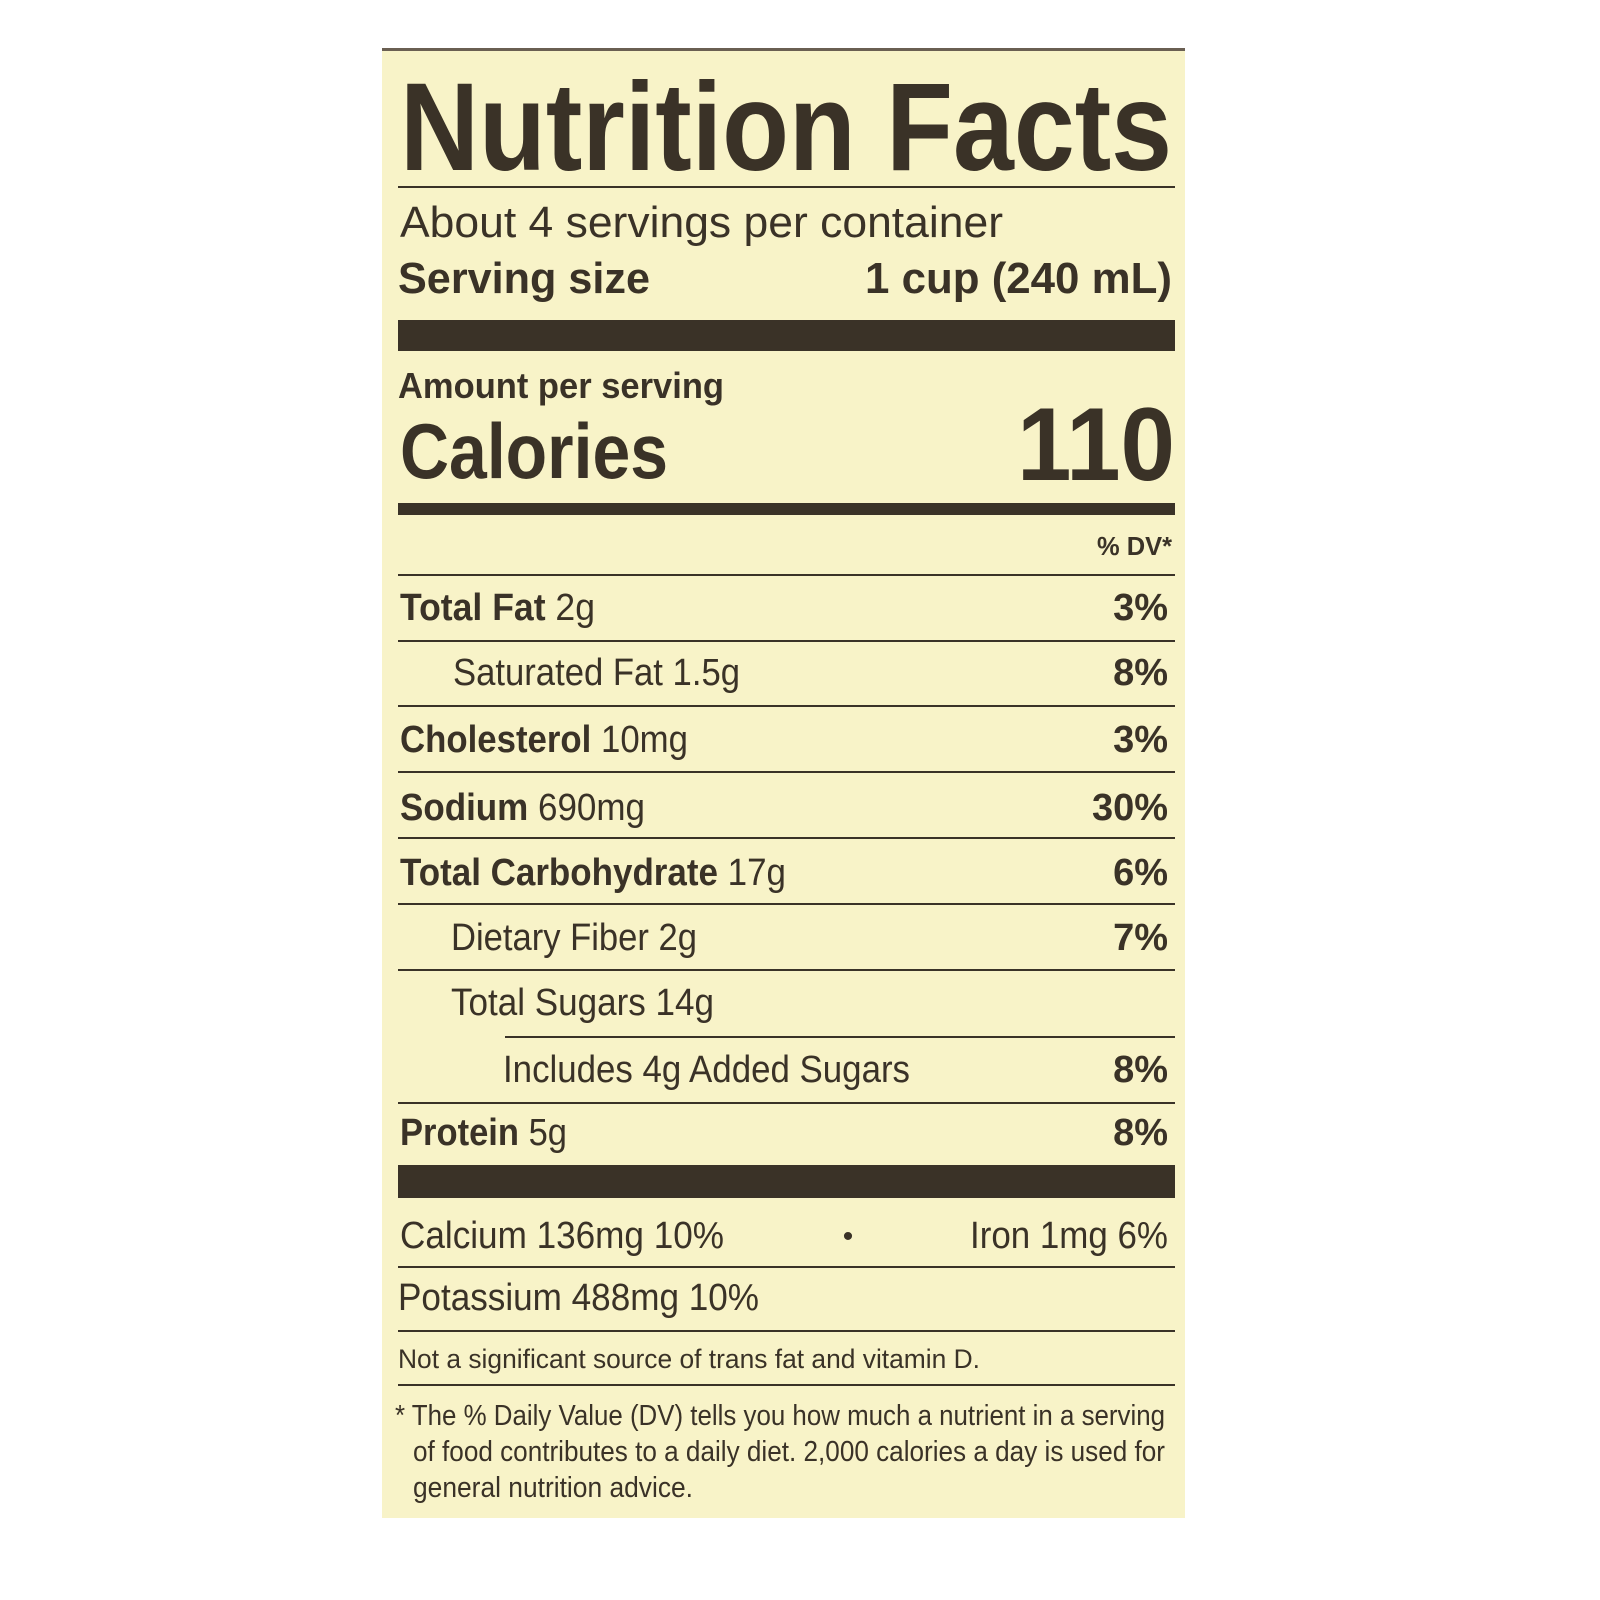 The width and height of the screenshot is (1600, 1600). I want to click on svg-text: Total Fat 2g, so click(497, 608).